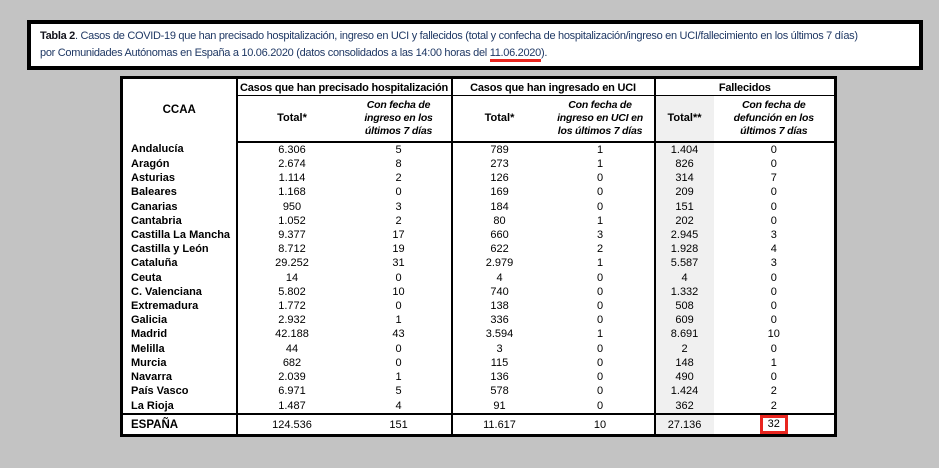 The width and height of the screenshot is (939, 468). What do you see at coordinates (292, 377) in the screenshot?
I see `hosp-total: 2.039` at bounding box center [292, 377].